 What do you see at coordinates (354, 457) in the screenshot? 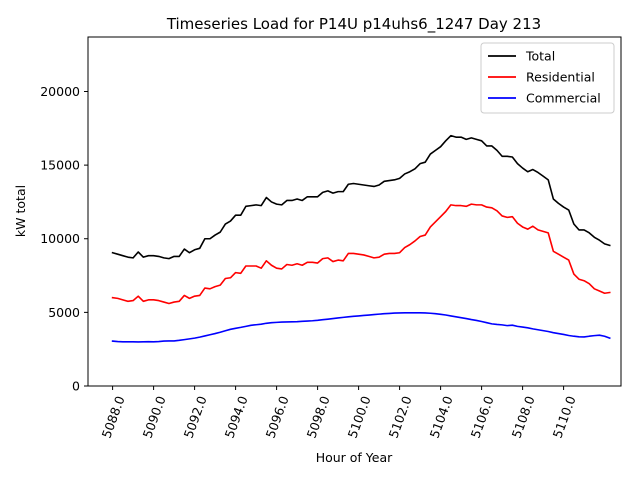
I see `x-axis-label: Hour of Year` at bounding box center [354, 457].